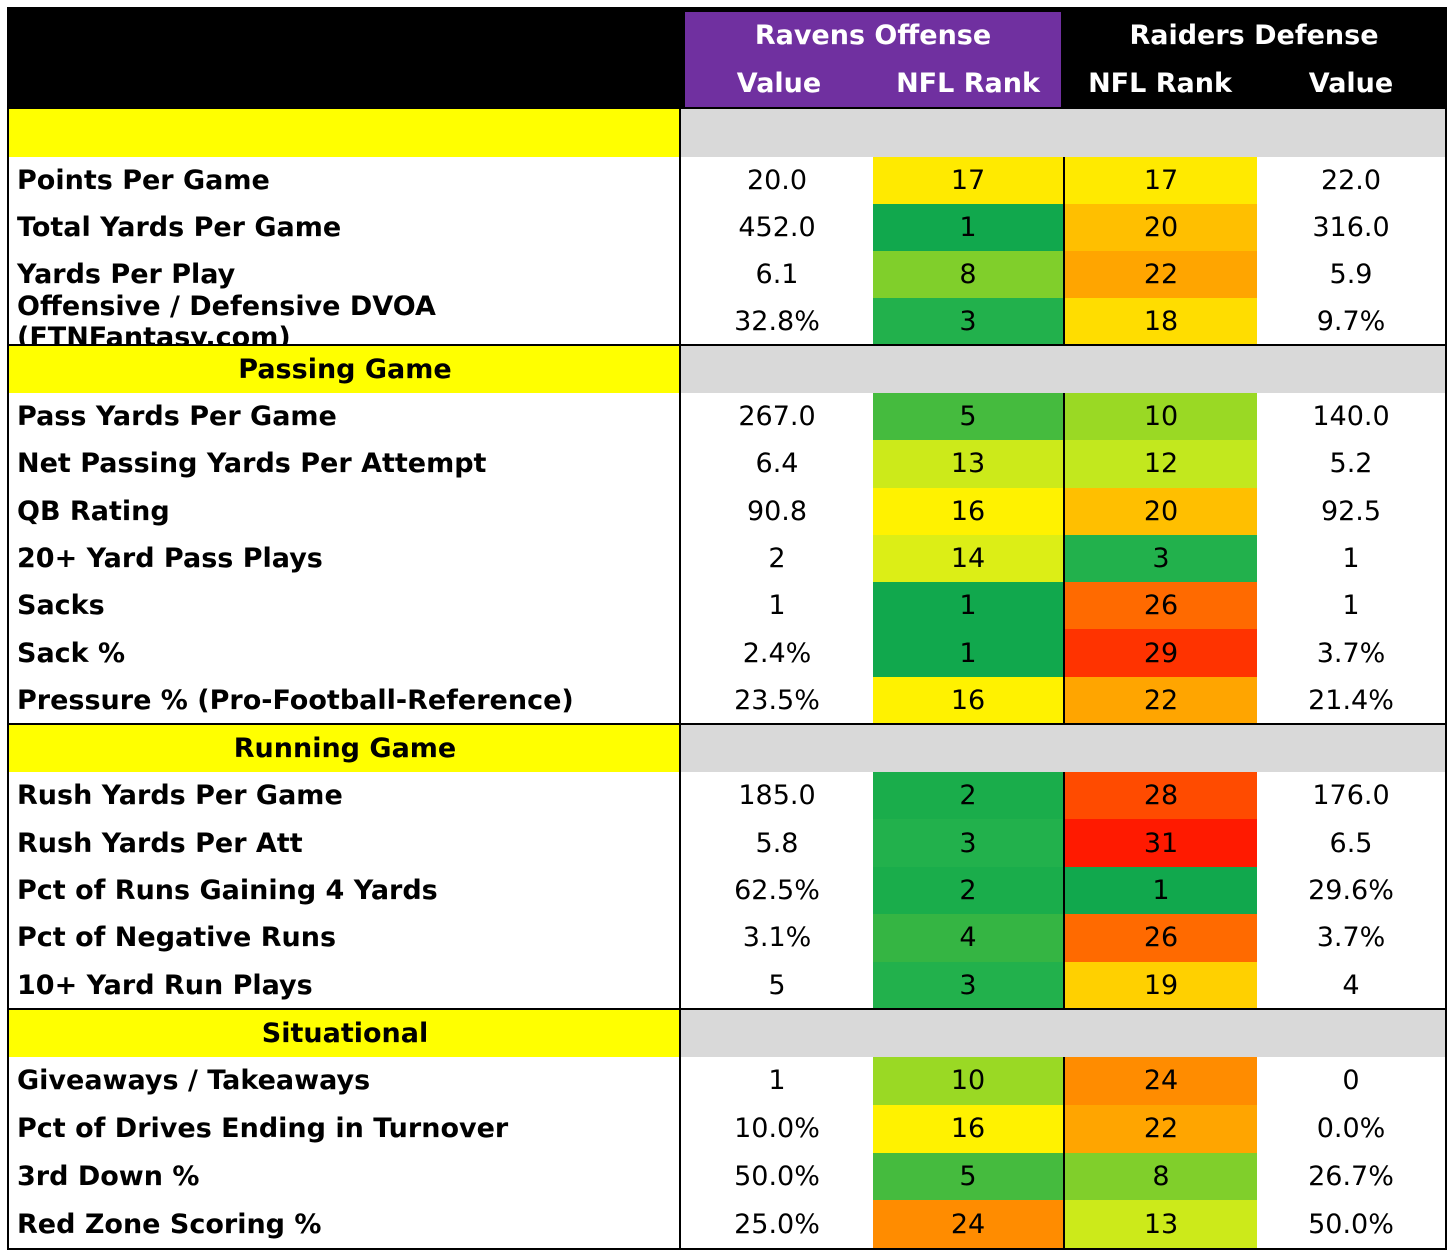 The height and width of the screenshot is (1257, 1456). I want to click on ravens-value-cell: 5, so click(777, 985).